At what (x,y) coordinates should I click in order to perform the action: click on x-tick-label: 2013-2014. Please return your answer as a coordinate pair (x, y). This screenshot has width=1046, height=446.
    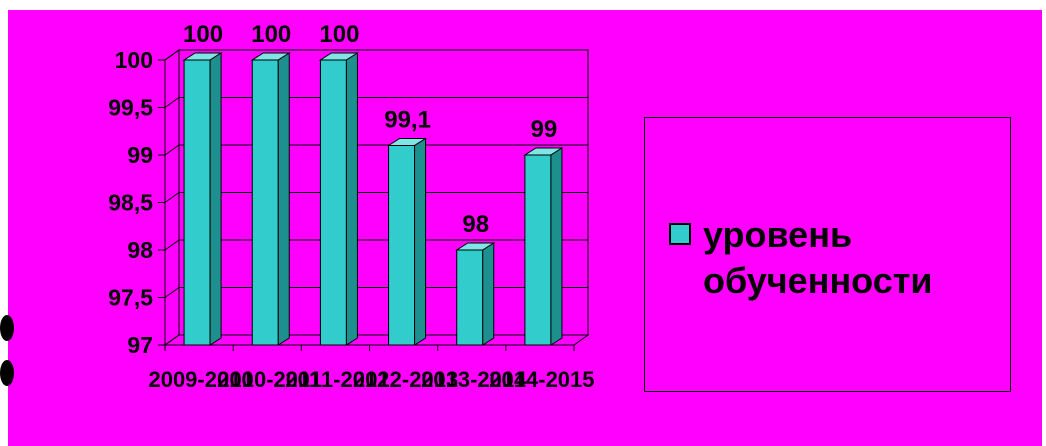
    Looking at the image, I should click on (474, 379).